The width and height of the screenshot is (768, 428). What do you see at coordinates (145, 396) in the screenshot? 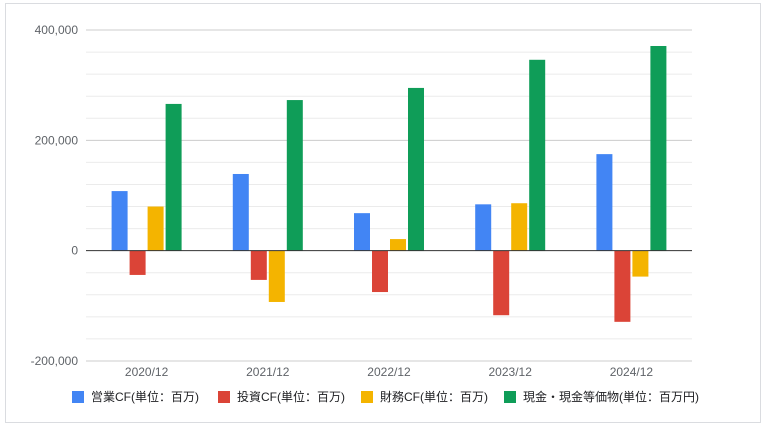
I see `legend-label-1: 営業CF(単位：百万)` at bounding box center [145, 396].